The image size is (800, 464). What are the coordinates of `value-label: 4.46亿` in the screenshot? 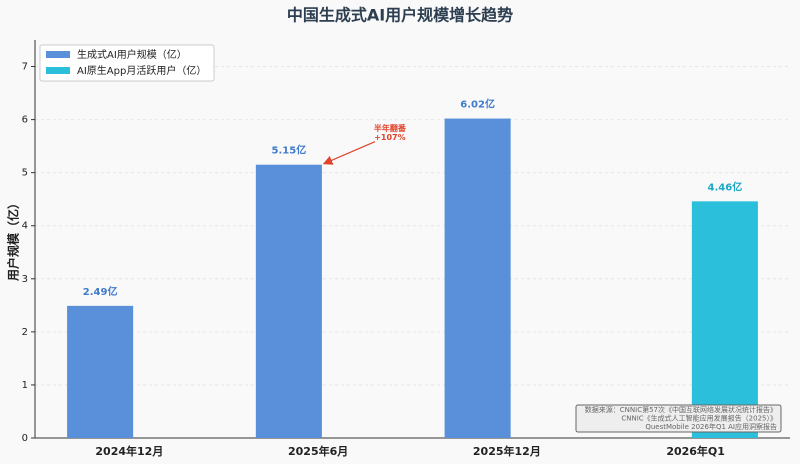 It's located at (725, 186).